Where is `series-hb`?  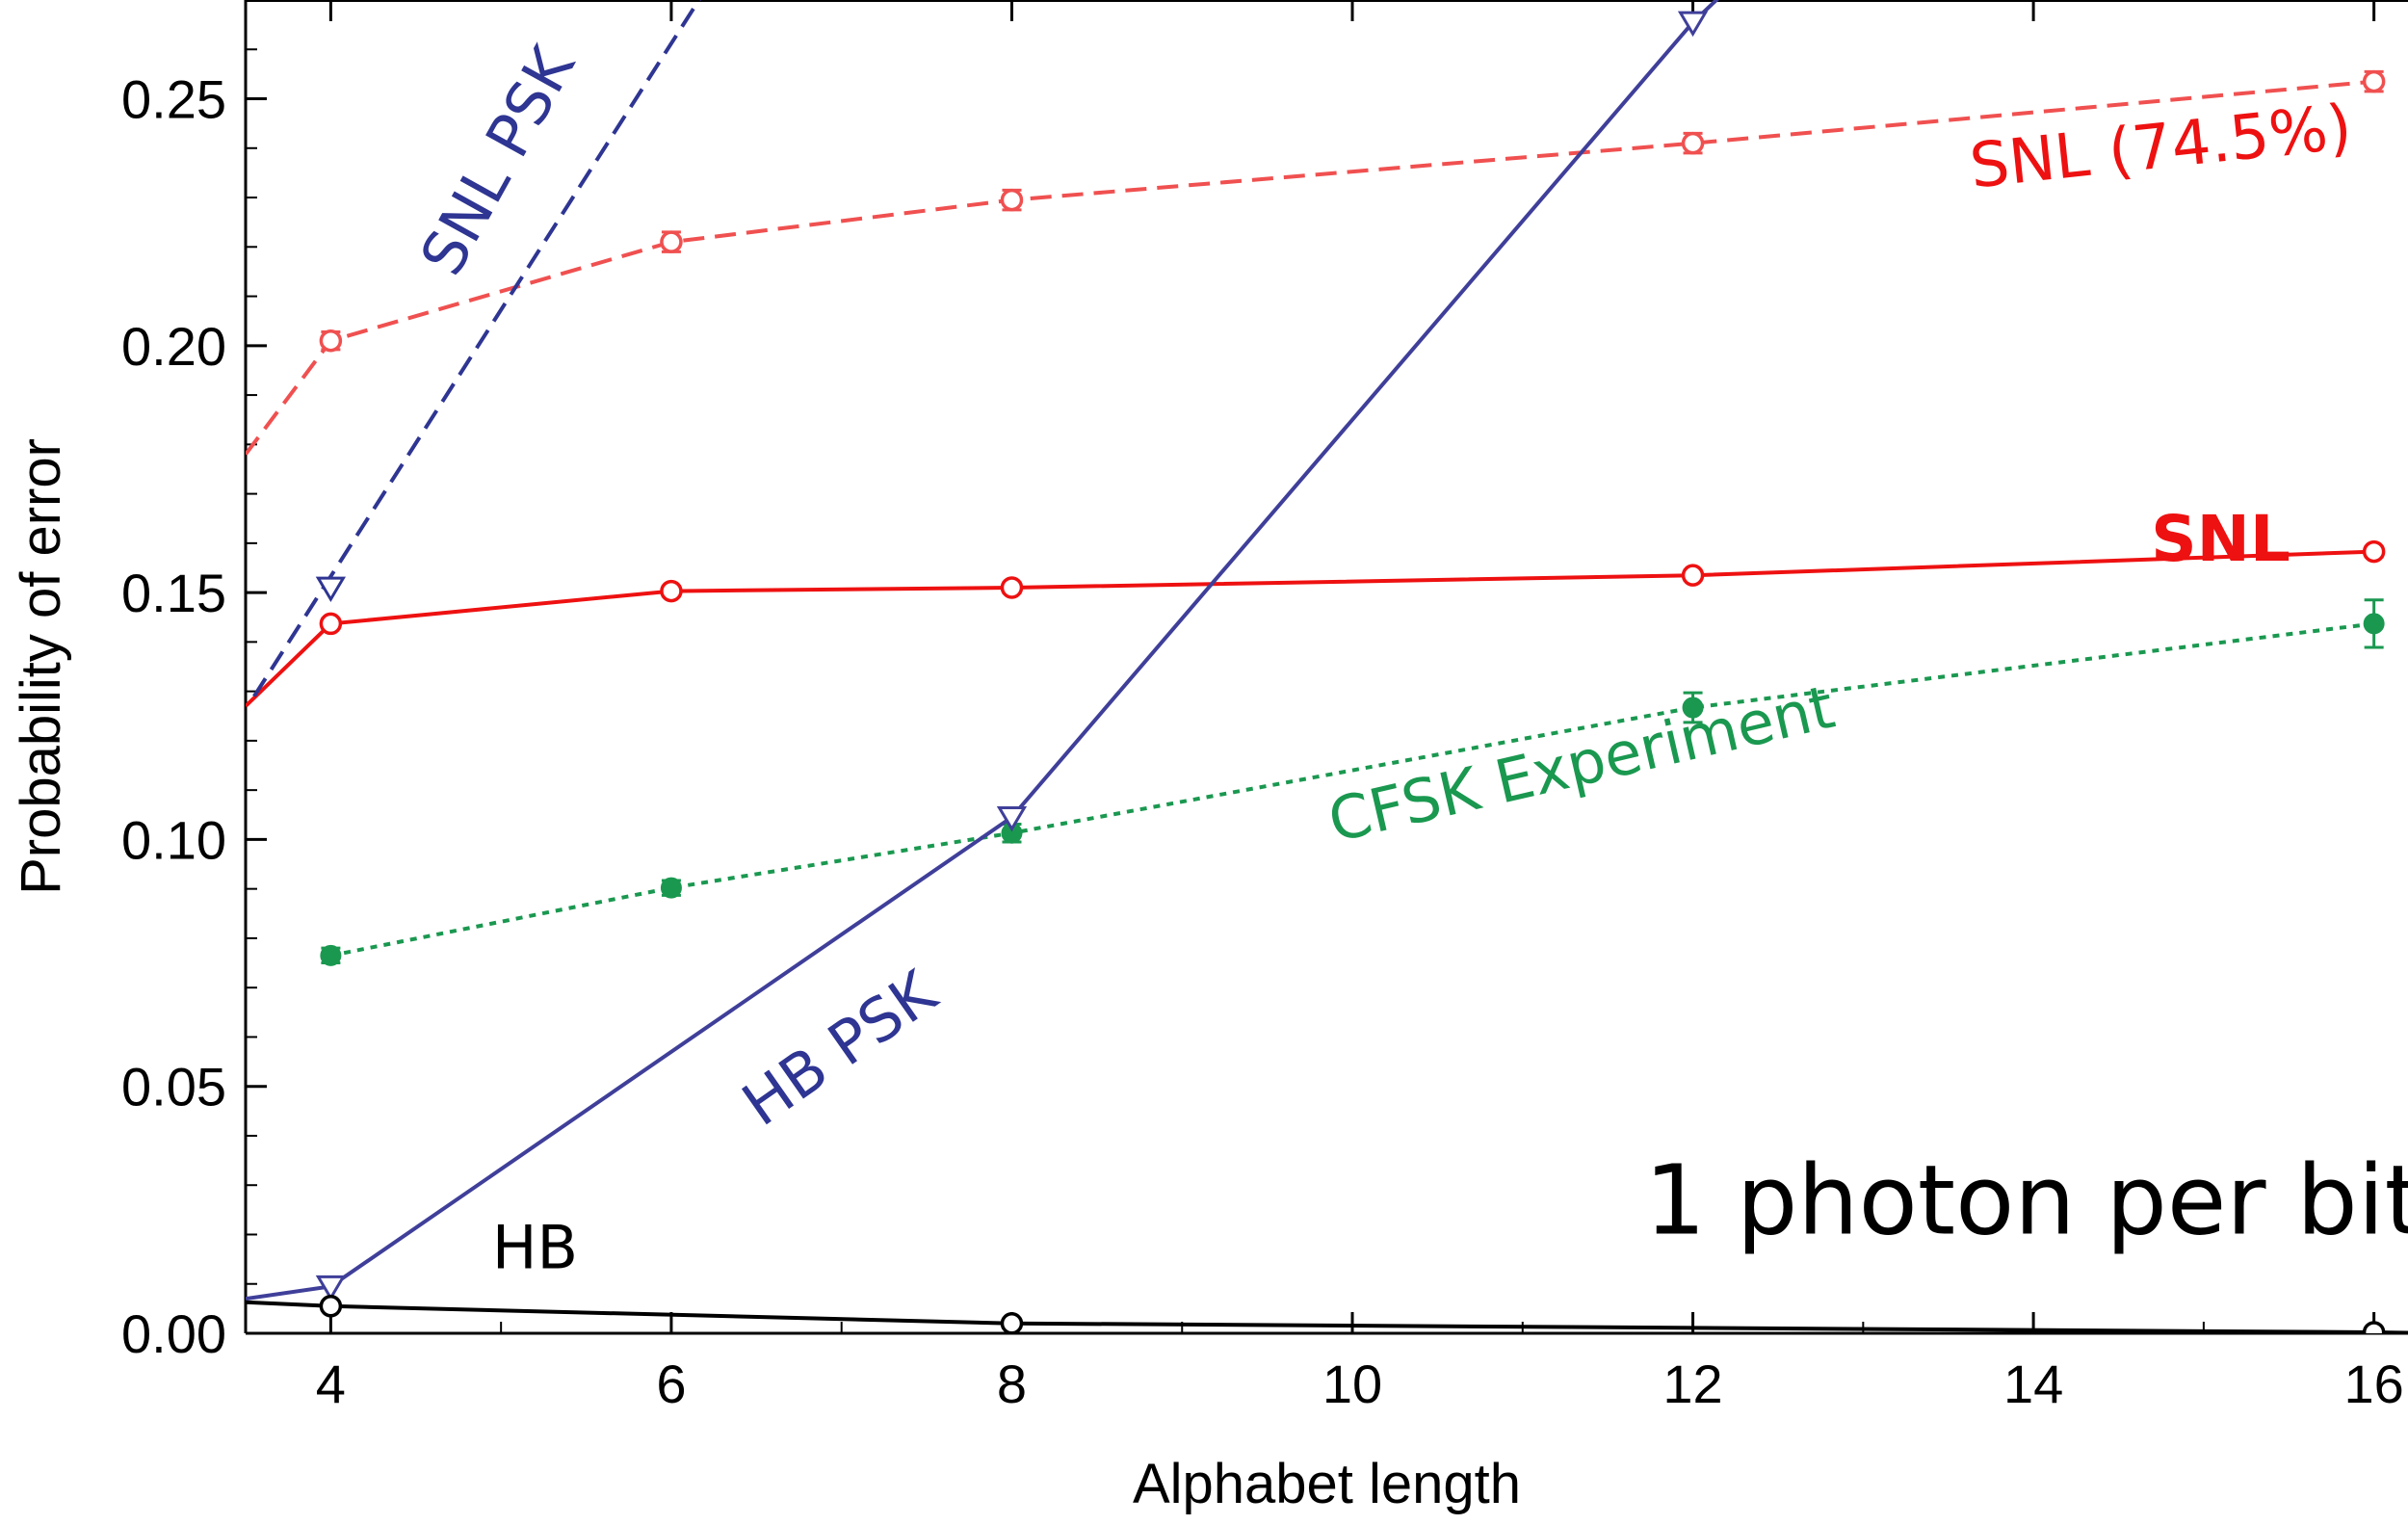 series-hb is located at coordinates (1327, 1314).